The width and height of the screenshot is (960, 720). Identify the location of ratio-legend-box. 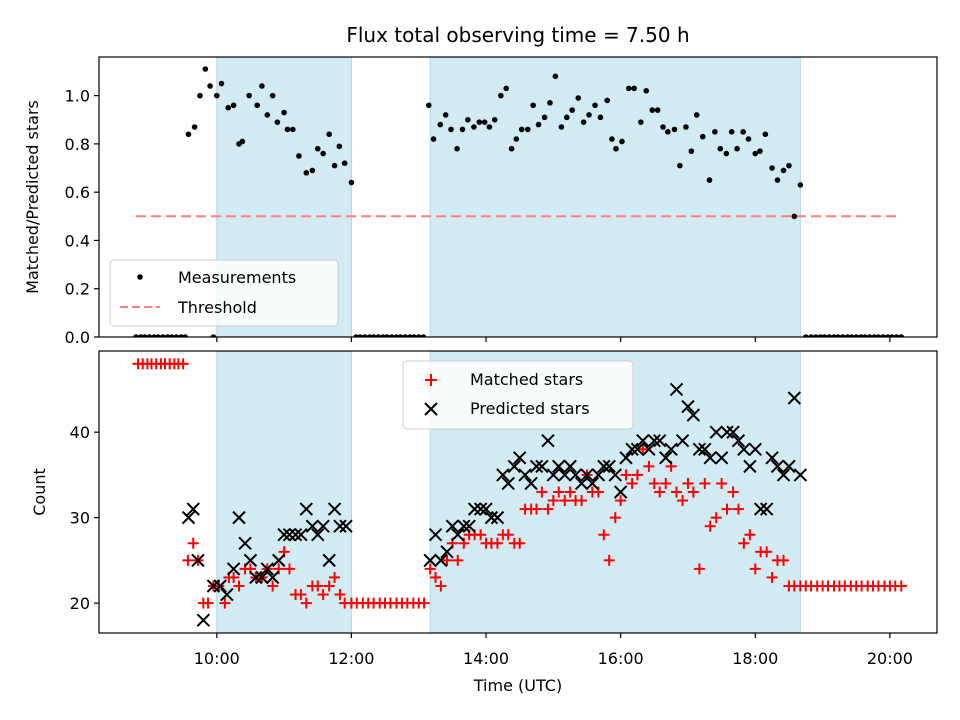
(224, 293).